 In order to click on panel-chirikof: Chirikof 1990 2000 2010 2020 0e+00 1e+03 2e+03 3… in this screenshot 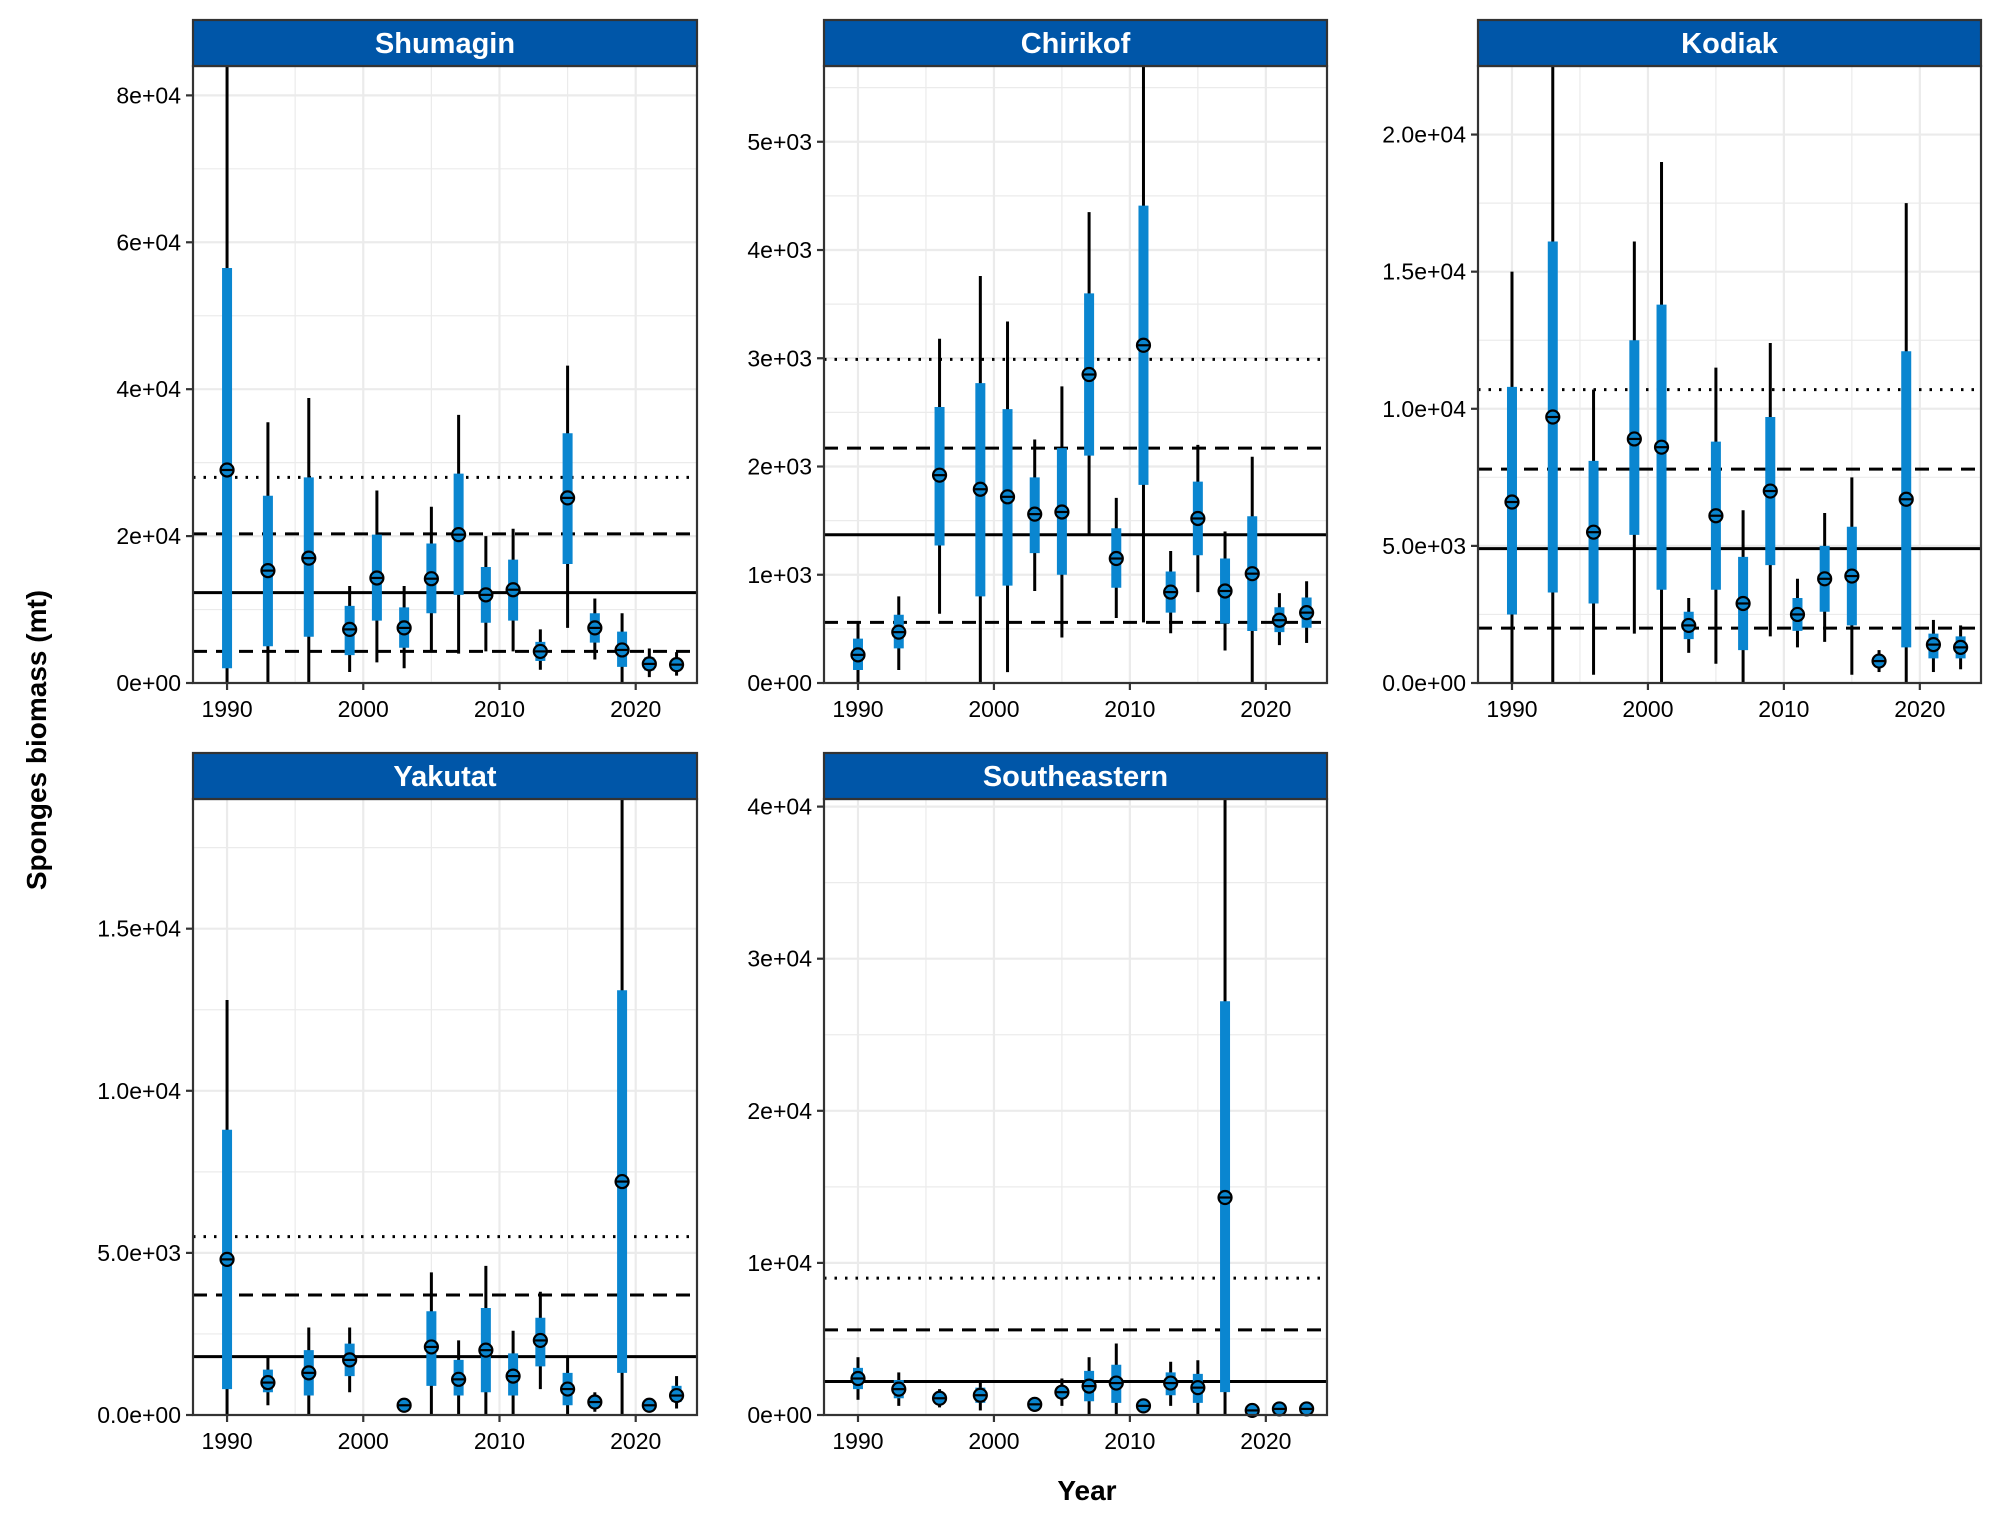, I will do `click(1038, 370)`.